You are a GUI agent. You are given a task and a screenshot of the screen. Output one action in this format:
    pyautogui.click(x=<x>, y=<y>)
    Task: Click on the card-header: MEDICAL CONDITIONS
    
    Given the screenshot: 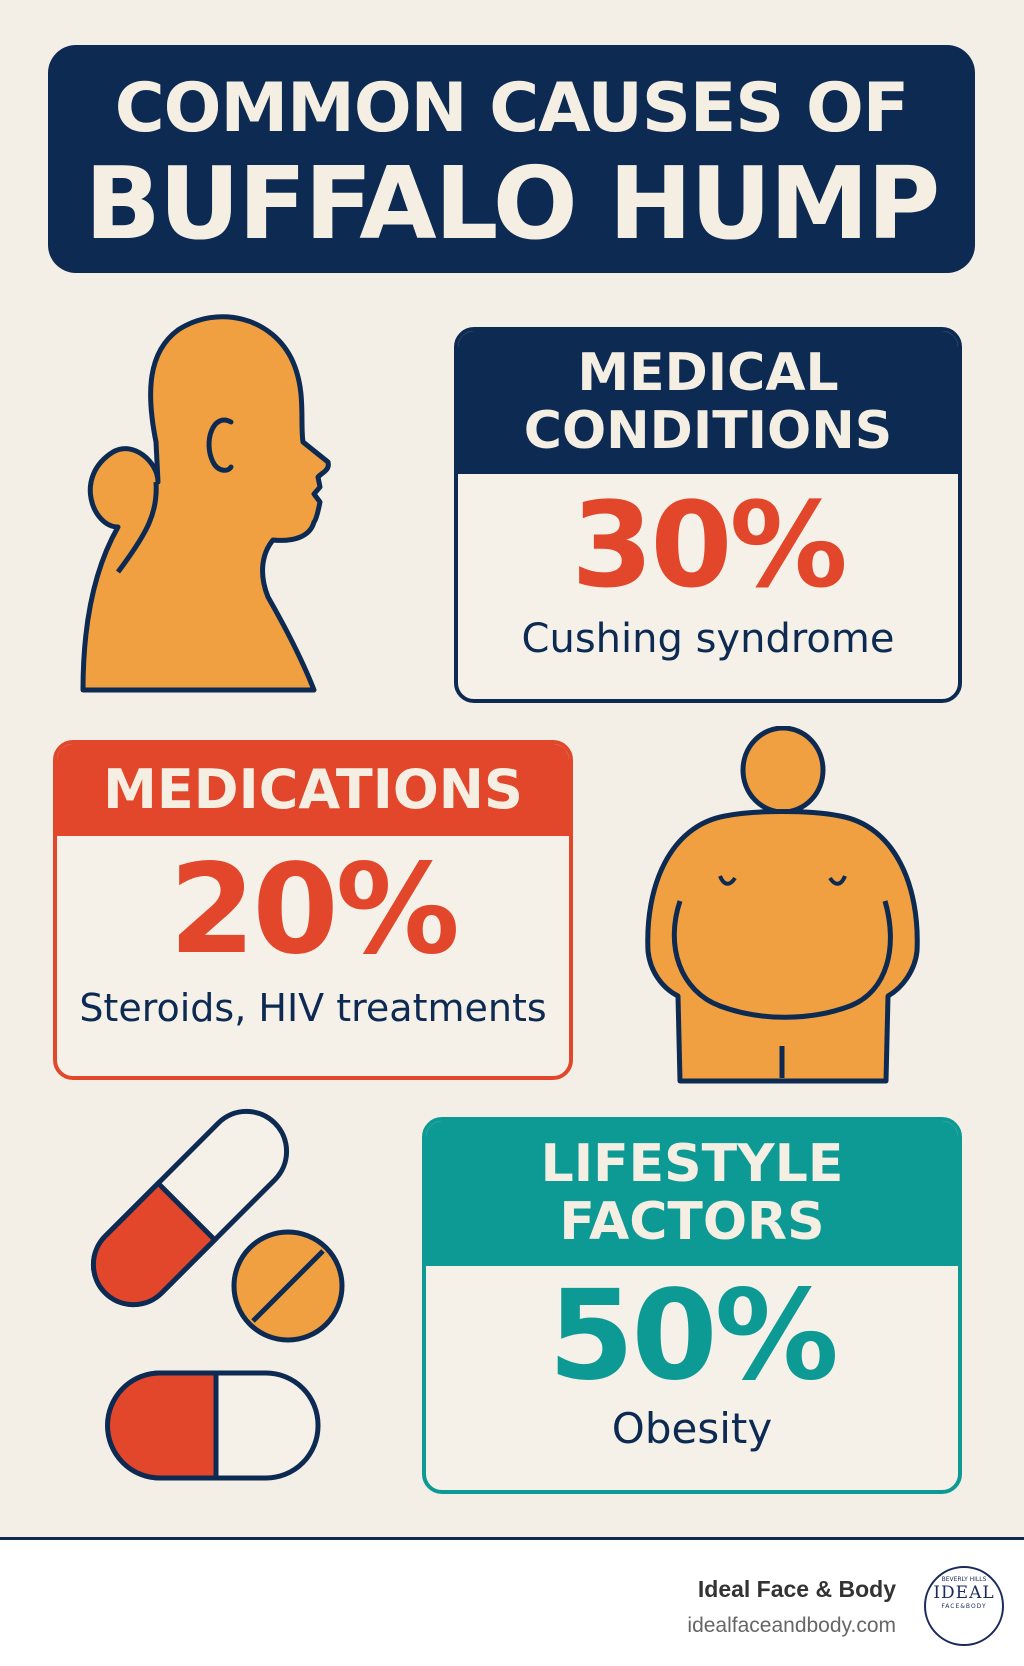 What is the action you would take?
    pyautogui.click(x=708, y=402)
    